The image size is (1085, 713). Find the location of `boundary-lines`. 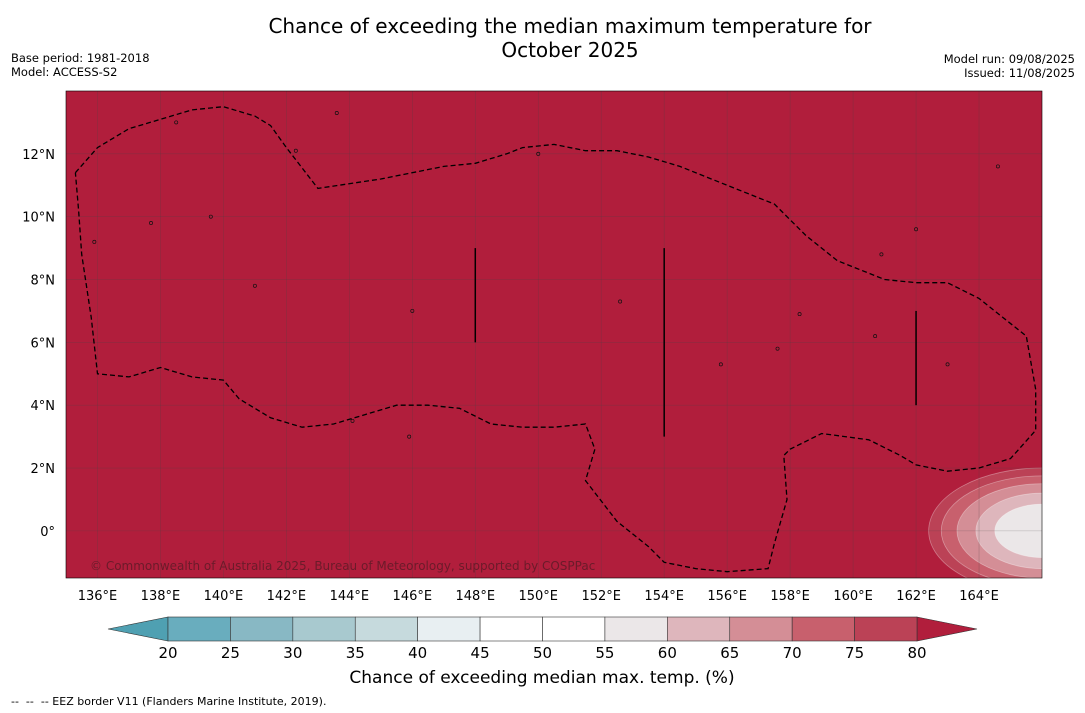

boundary-lines is located at coordinates (695, 342).